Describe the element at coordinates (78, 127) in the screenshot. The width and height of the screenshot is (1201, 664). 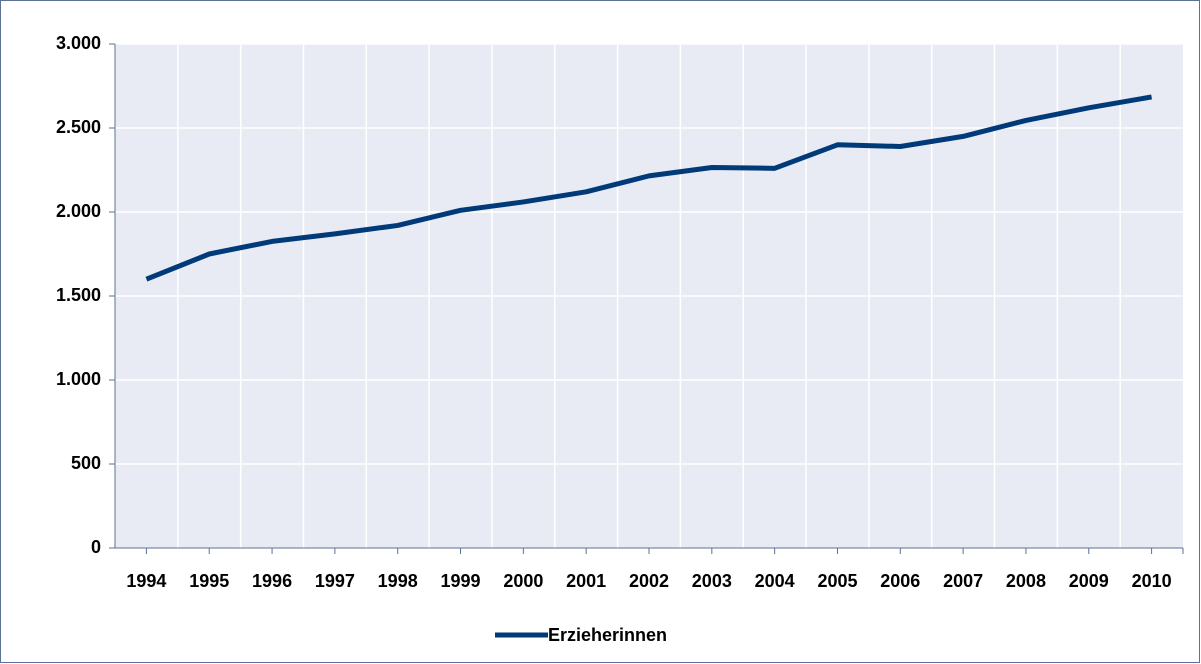
I see `y-tick-label: 2.500` at that location.